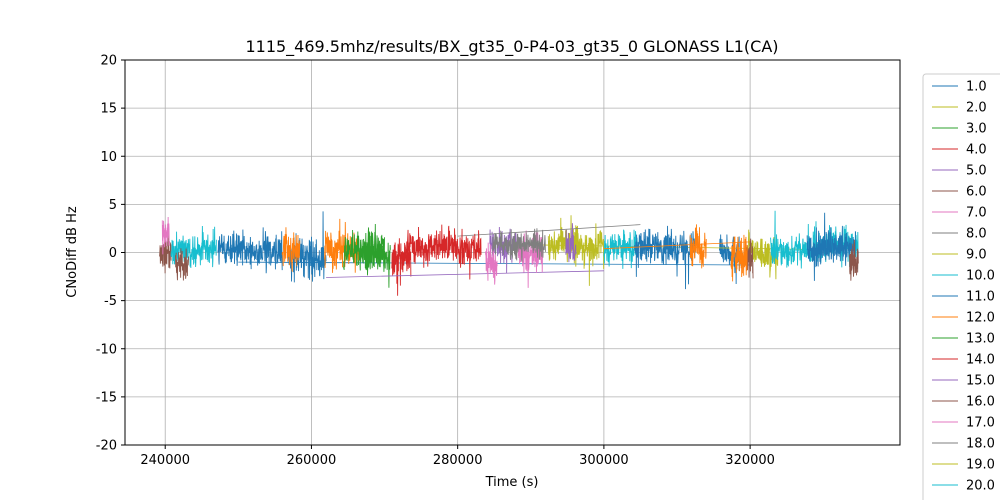  Describe the element at coordinates (976, 234) in the screenshot. I see `legend-label: 8.0` at that location.